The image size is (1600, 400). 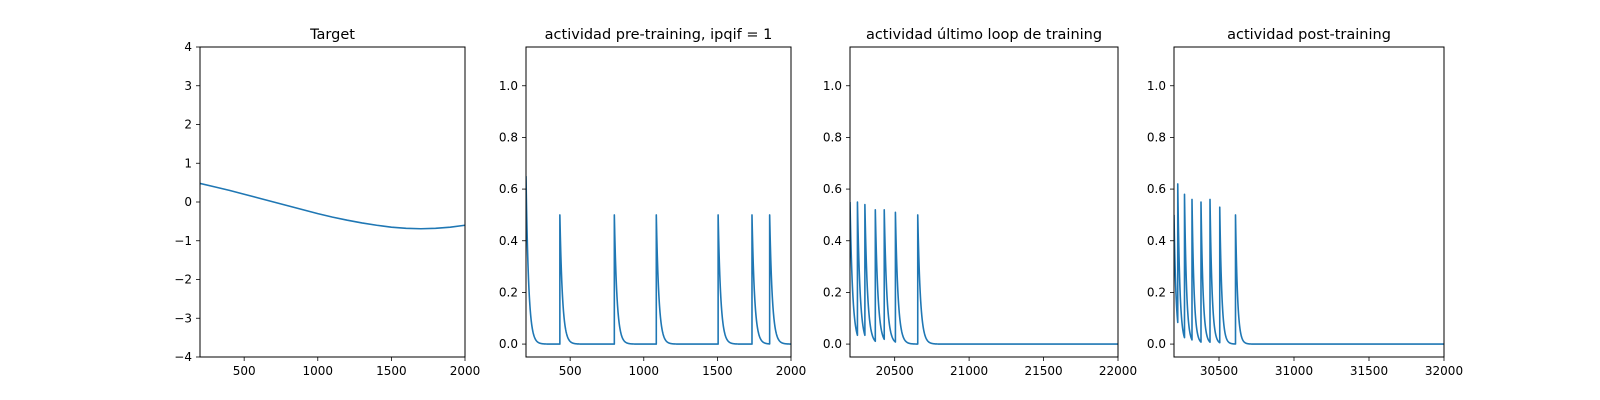 I want to click on x-tick-label: 21500, so click(x=1043, y=371).